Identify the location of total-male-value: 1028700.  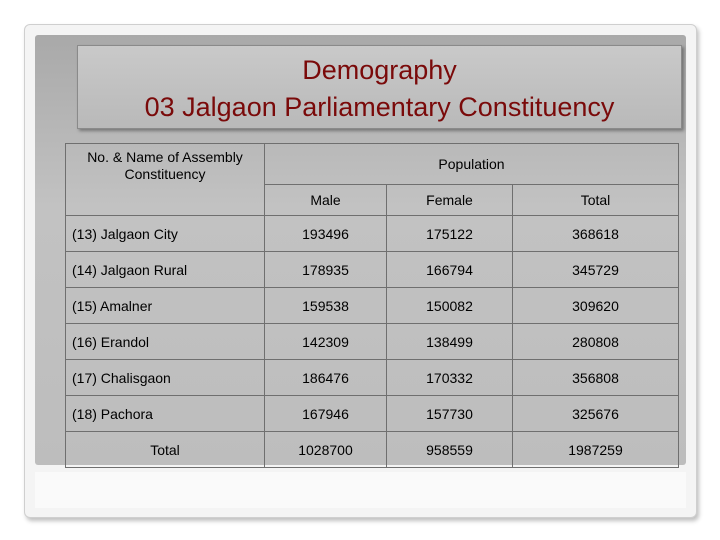
(325, 449).